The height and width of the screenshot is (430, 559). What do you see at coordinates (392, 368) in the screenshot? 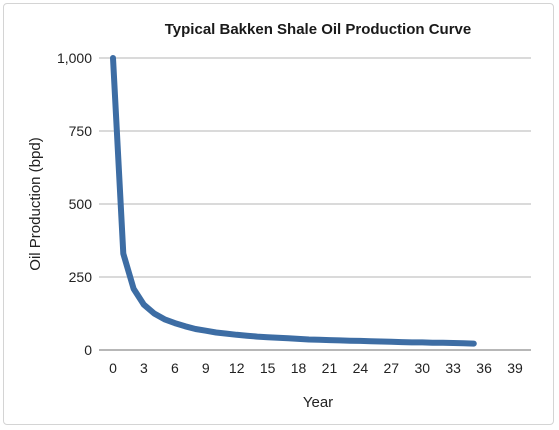
I see `x-tick-label: 27` at bounding box center [392, 368].